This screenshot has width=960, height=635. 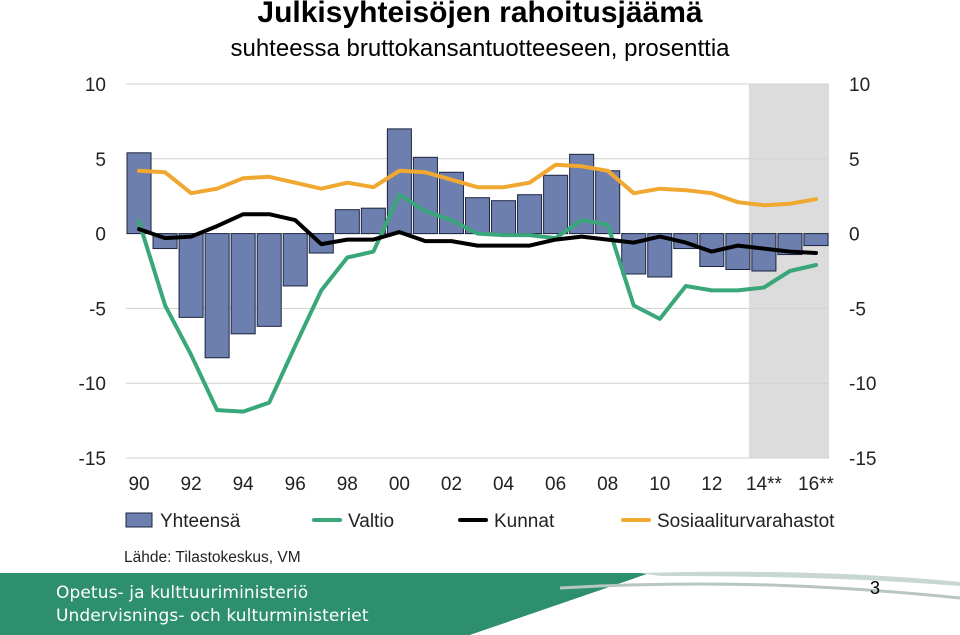 What do you see at coordinates (92, 459) in the screenshot?
I see `ytick-left--15: -15` at bounding box center [92, 459].